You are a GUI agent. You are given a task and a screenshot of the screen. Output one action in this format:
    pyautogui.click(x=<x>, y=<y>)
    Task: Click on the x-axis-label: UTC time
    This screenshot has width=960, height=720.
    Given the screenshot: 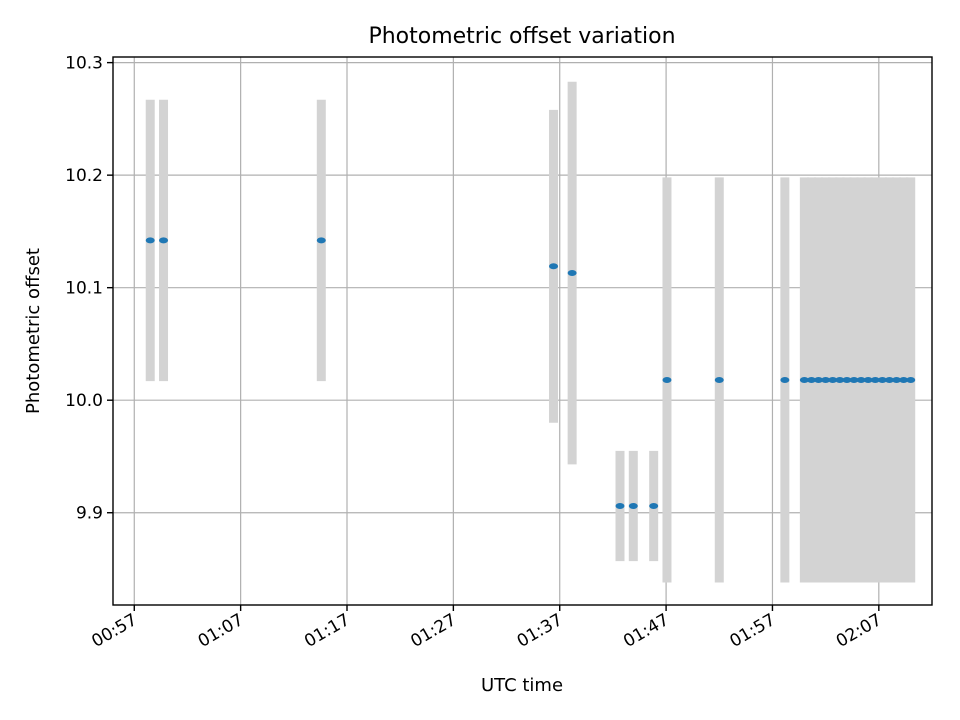 What is the action you would take?
    pyautogui.click(x=522, y=685)
    